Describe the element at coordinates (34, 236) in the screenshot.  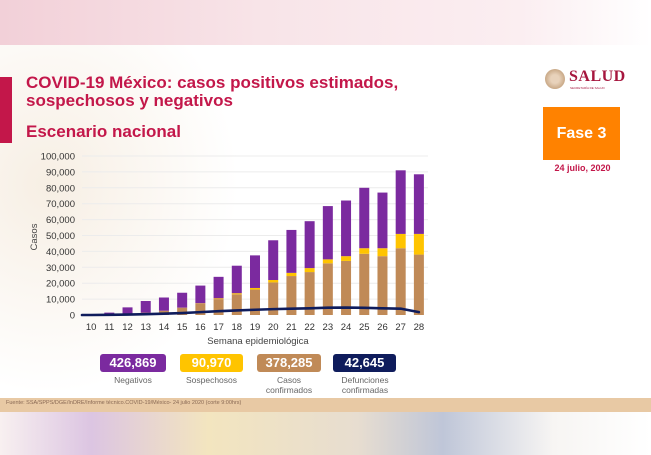
I see `y-axis-label: Casos` at that location.